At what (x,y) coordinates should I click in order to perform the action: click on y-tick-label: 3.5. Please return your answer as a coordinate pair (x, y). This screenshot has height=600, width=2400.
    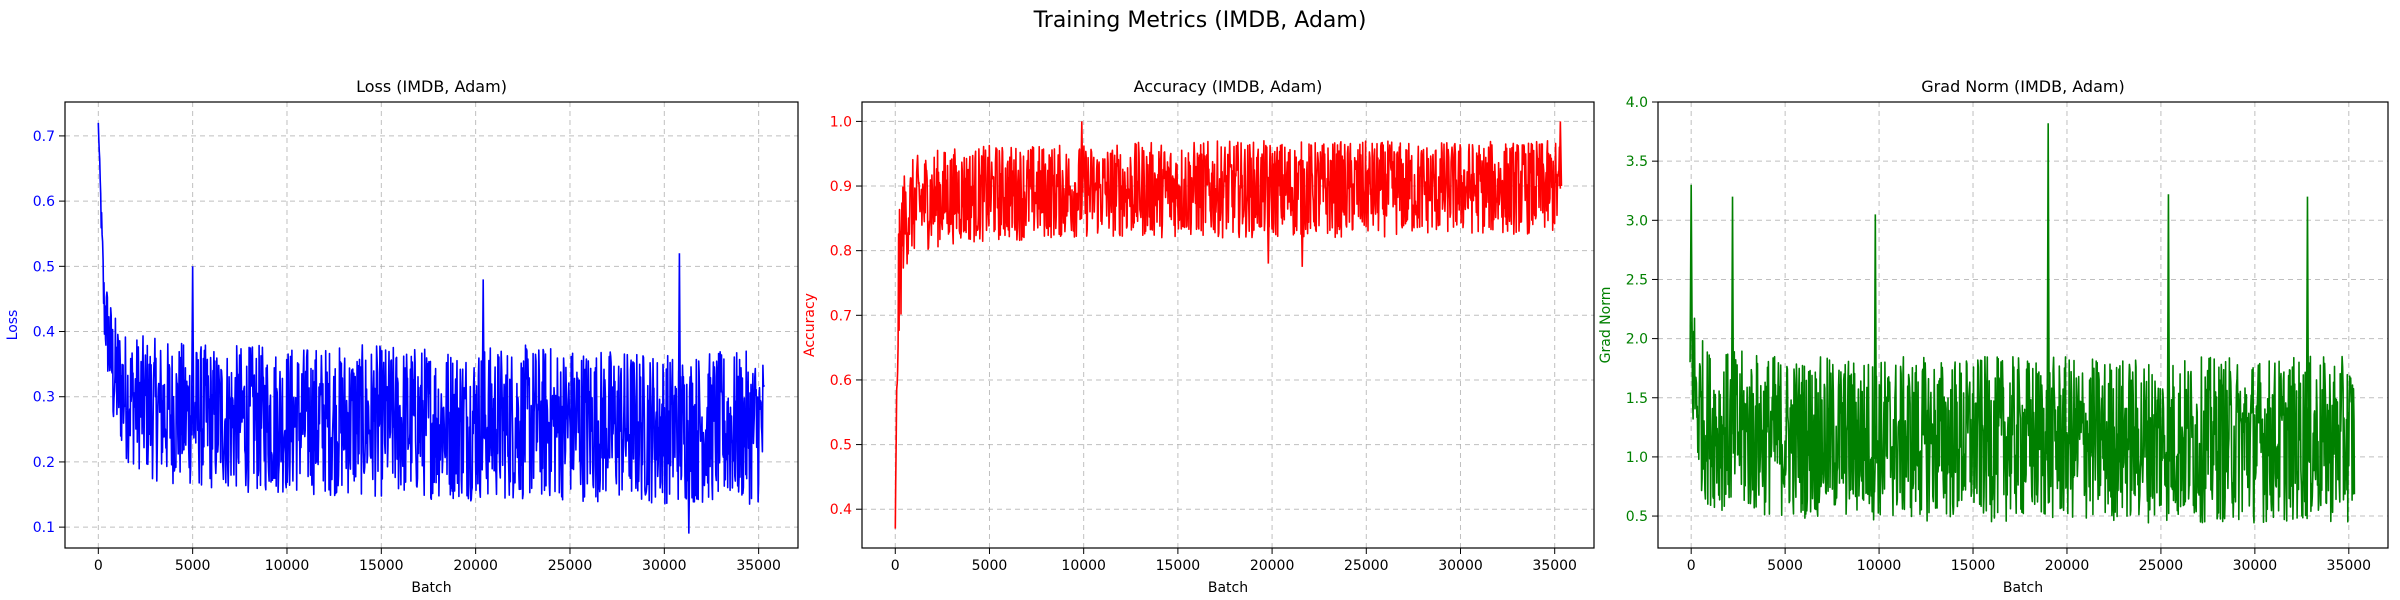
    Looking at the image, I should click on (1637, 162).